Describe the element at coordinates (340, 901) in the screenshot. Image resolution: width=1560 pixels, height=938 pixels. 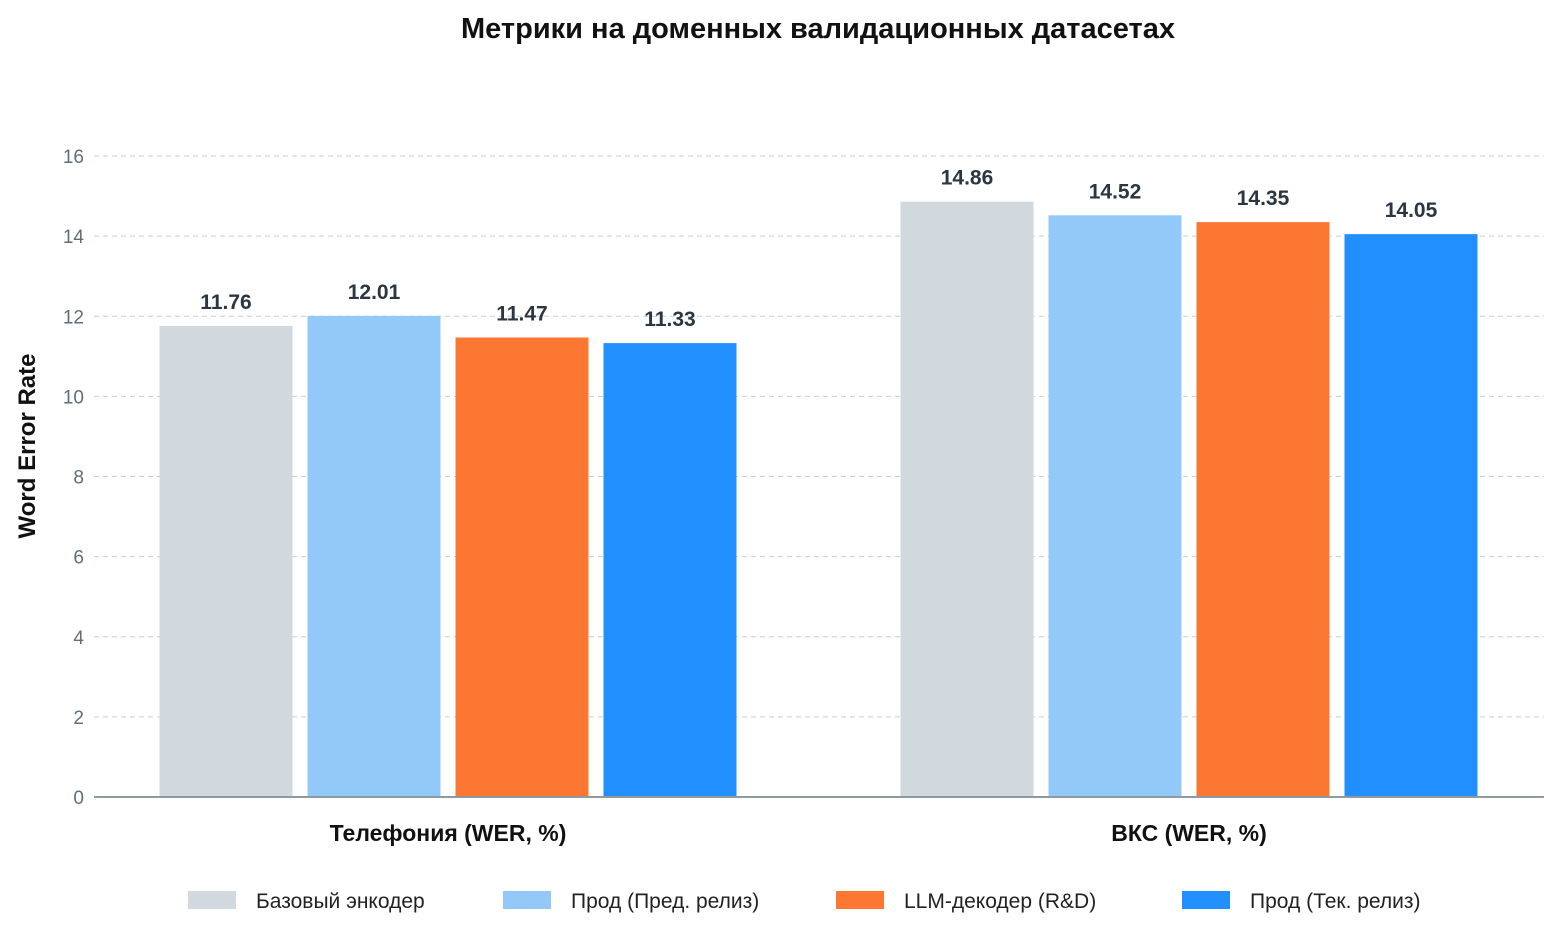
I see `legend-label: Базовый энкодер` at that location.